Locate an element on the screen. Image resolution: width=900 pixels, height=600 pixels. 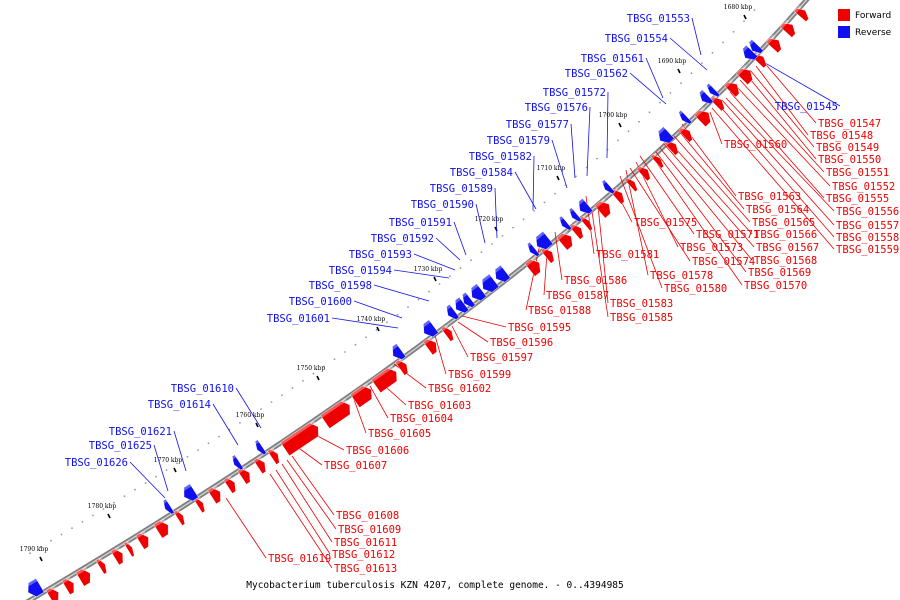
tick-label: 1780 kbp is located at coordinates (102, 506).